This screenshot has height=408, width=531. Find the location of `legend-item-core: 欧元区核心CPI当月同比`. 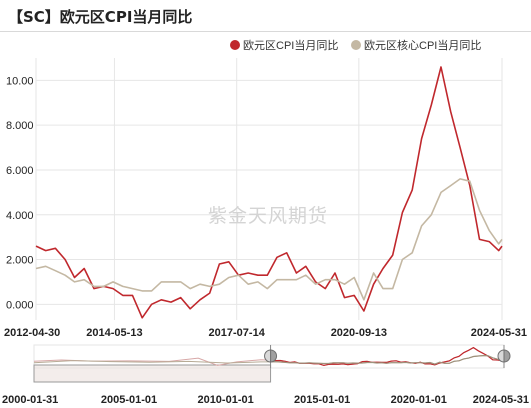

legend-item-core: 欧元区核心CPI当月同比 is located at coordinates (416, 45).